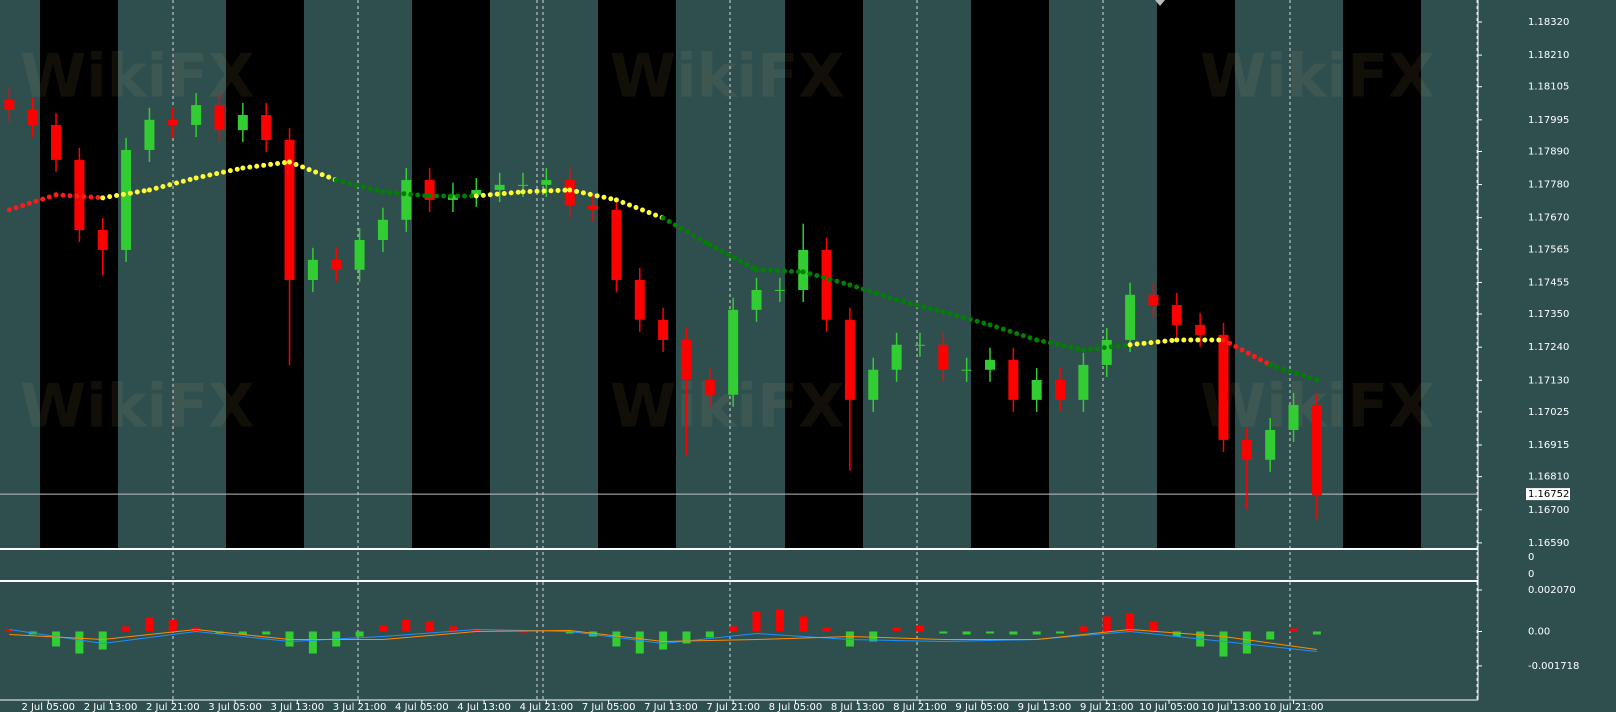 The width and height of the screenshot is (1616, 712). I want to click on current-price-label: 1.16752, so click(1548, 494).